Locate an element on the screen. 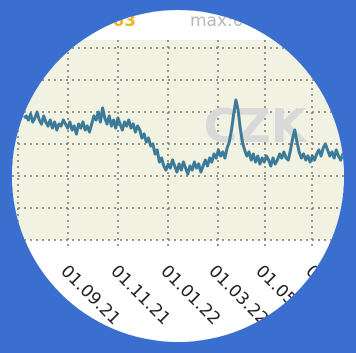 The image size is (356, 353). header-min-value: 0363 is located at coordinates (112, 21).